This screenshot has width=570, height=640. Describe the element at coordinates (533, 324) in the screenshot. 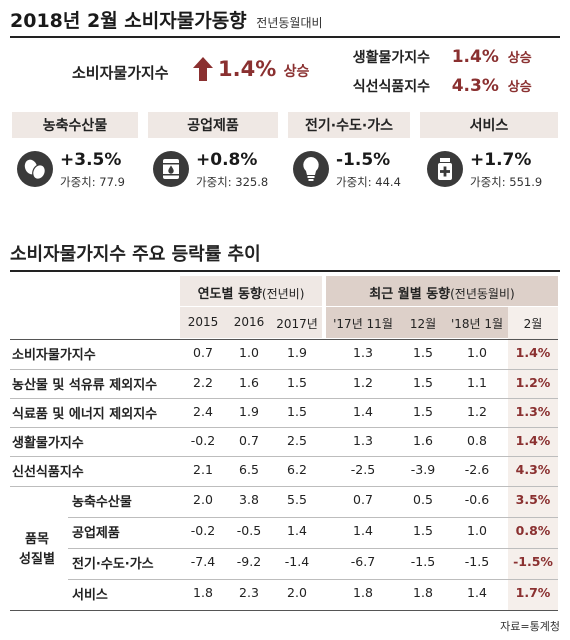

I see `column-header: 2월` at that location.